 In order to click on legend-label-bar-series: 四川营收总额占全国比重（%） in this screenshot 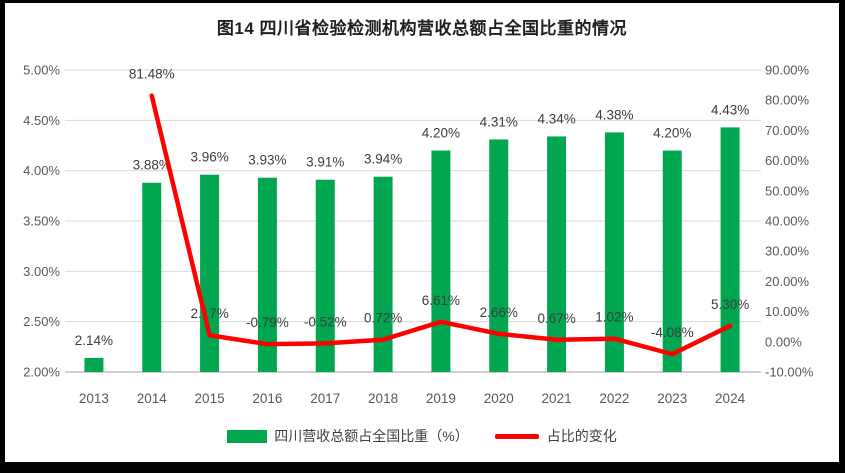, I will do `click(371, 436)`.